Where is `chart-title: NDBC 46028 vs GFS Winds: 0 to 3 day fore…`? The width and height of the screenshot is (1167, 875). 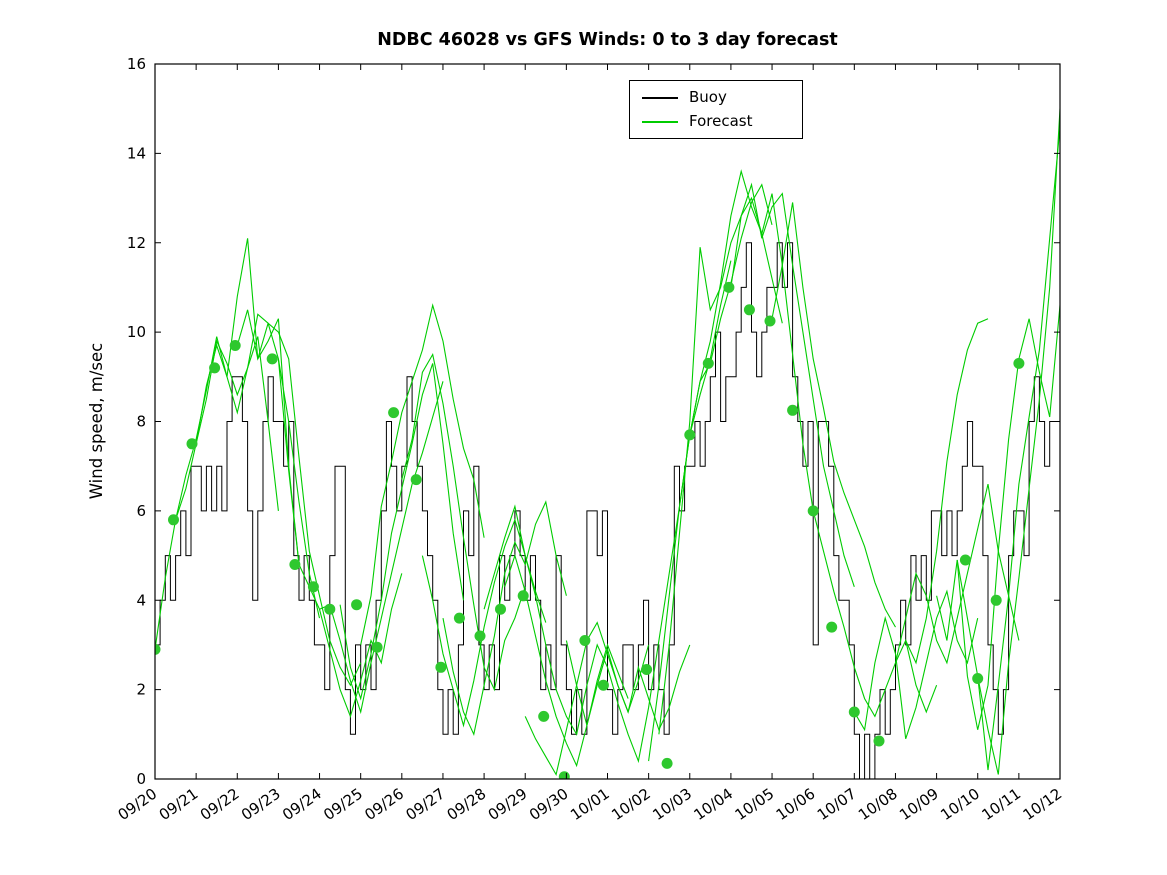 chart-title: NDBC 46028 vs GFS Winds: 0 to 3 day fore… is located at coordinates (607, 40).